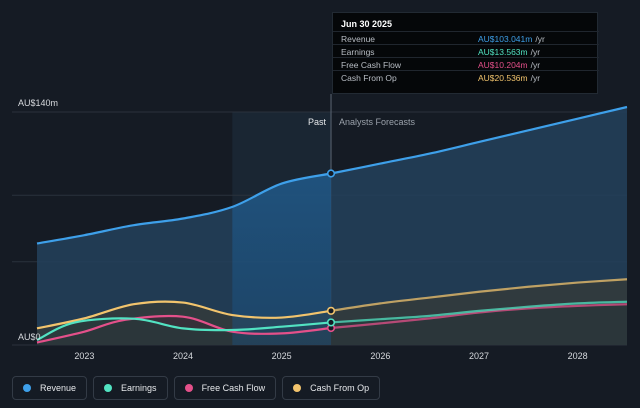 This screenshot has width=640, height=408. Describe the element at coordinates (503, 52) in the screenshot. I see `tooltip-value: AU$13.563m` at that location.